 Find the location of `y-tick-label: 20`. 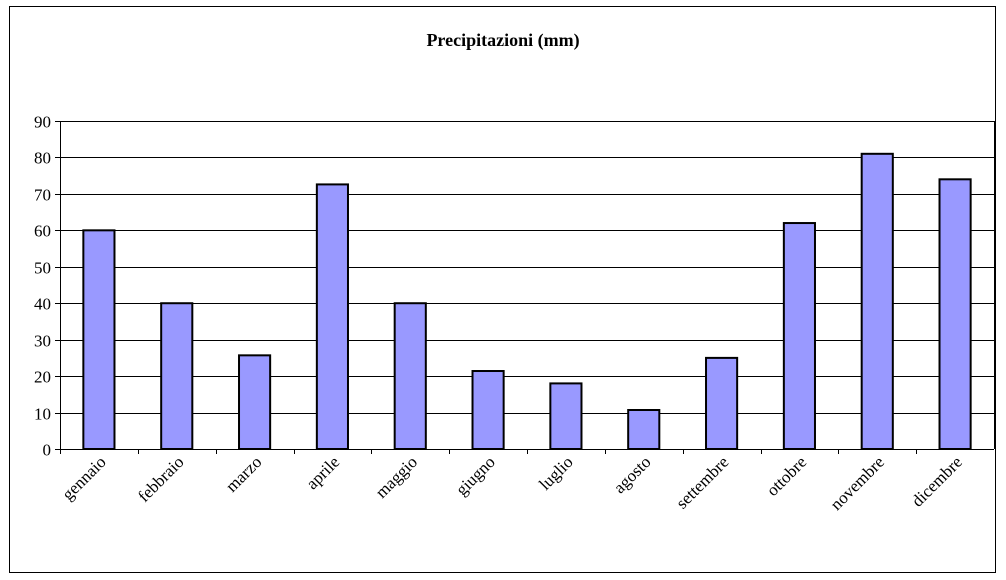

y-tick-label: 20 is located at coordinates (42, 377).